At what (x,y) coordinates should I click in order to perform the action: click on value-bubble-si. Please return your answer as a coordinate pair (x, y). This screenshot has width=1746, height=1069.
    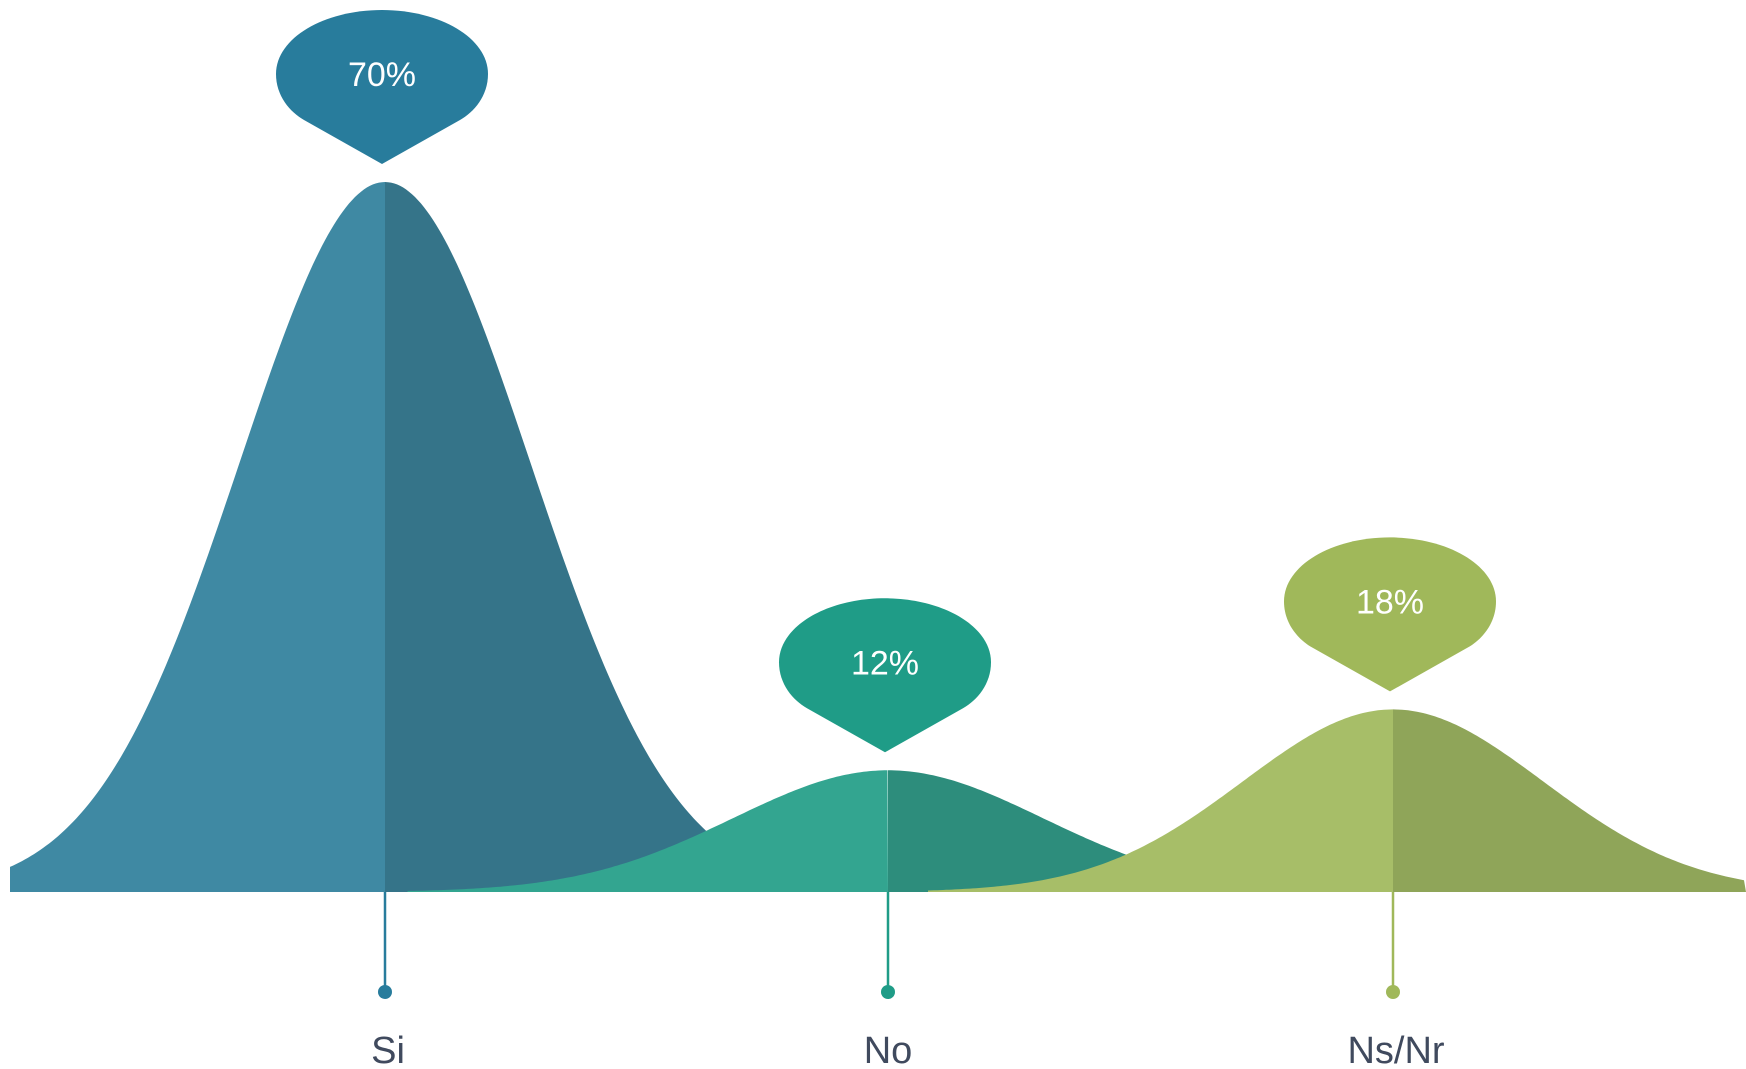
    Looking at the image, I should click on (382, 87).